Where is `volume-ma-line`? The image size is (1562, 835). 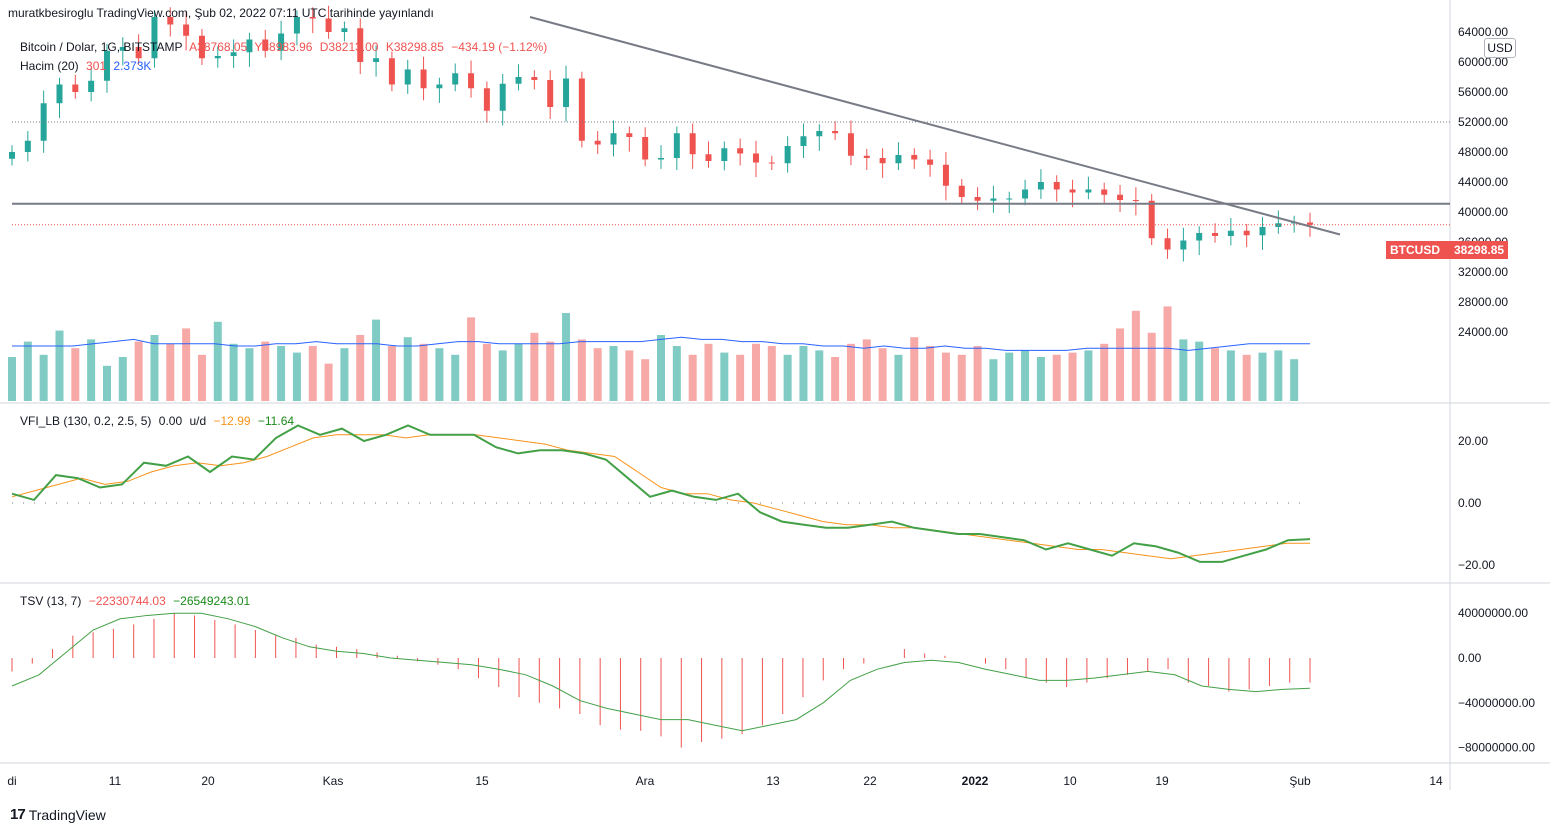
volume-ma-line is located at coordinates (661, 343).